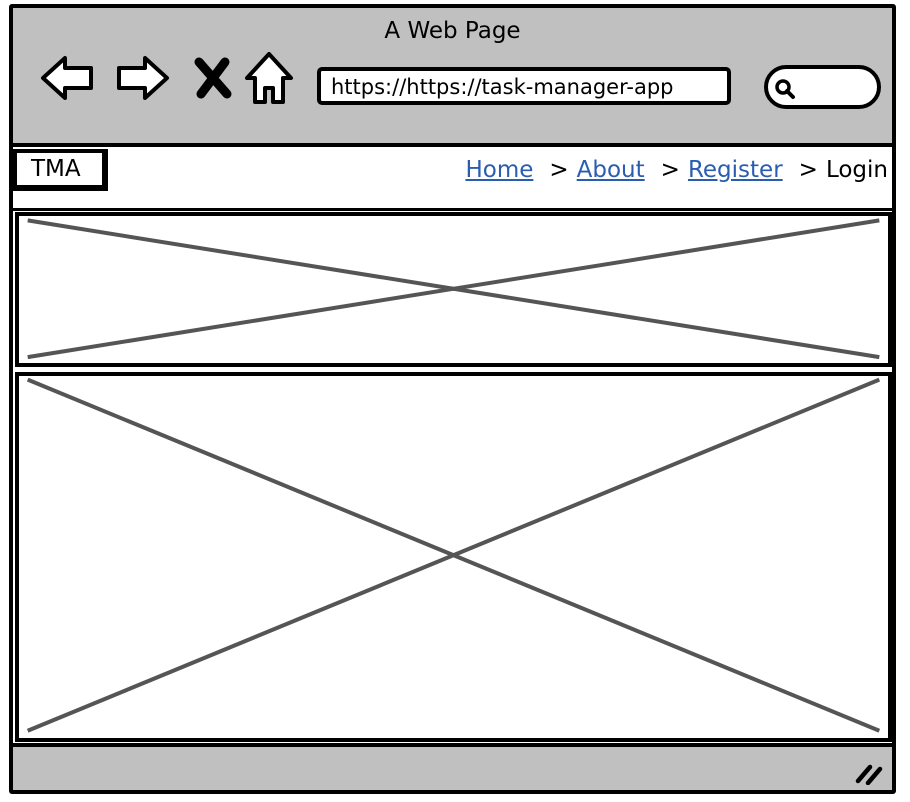 The height and width of the screenshot is (802, 910). Describe the element at coordinates (269, 78) in the screenshot. I see `home-icon` at that location.